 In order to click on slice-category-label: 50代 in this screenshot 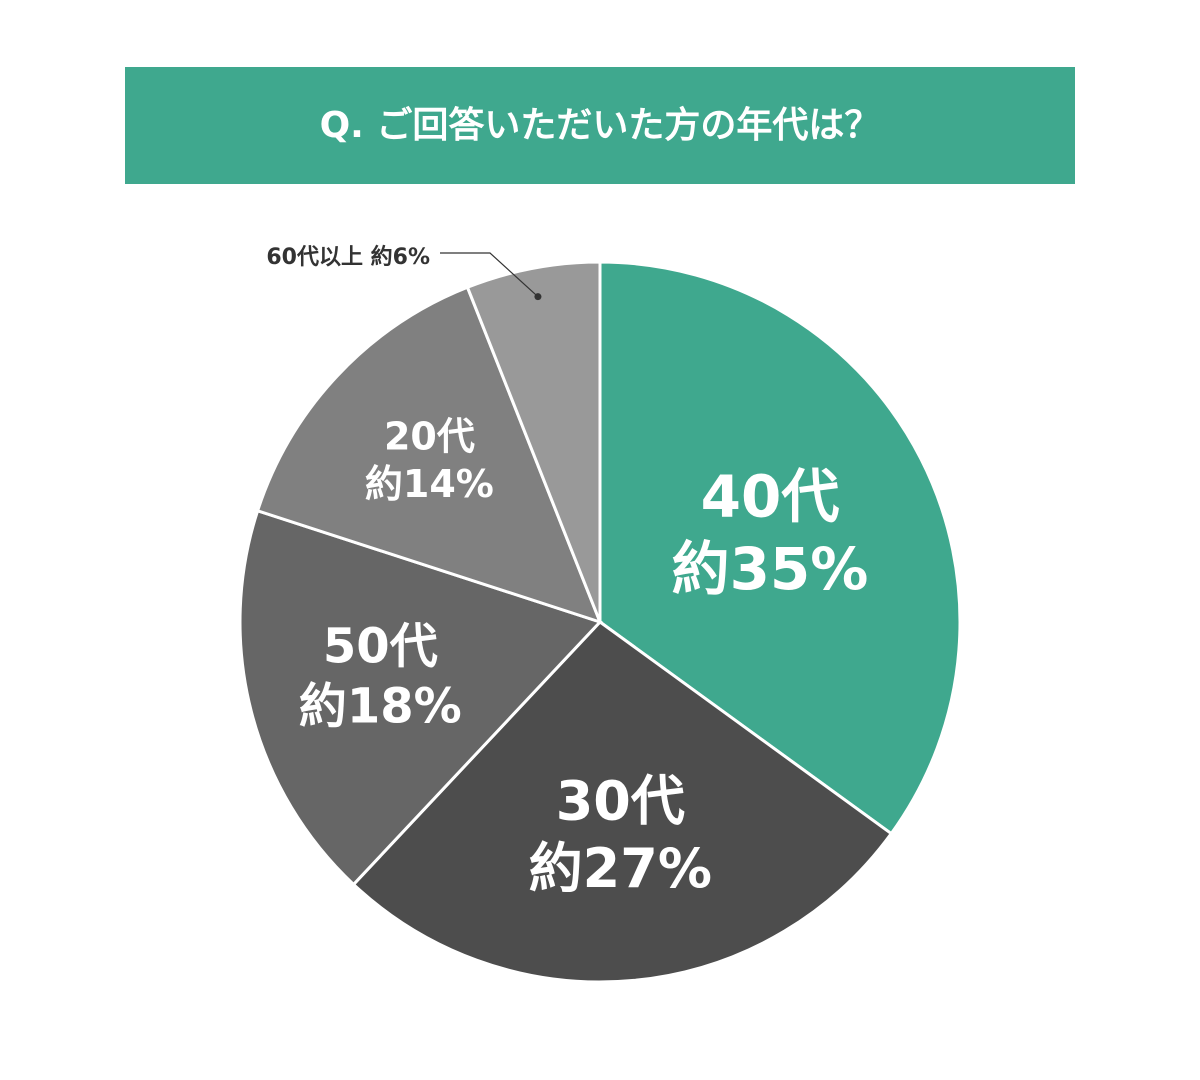, I will do `click(380, 647)`.